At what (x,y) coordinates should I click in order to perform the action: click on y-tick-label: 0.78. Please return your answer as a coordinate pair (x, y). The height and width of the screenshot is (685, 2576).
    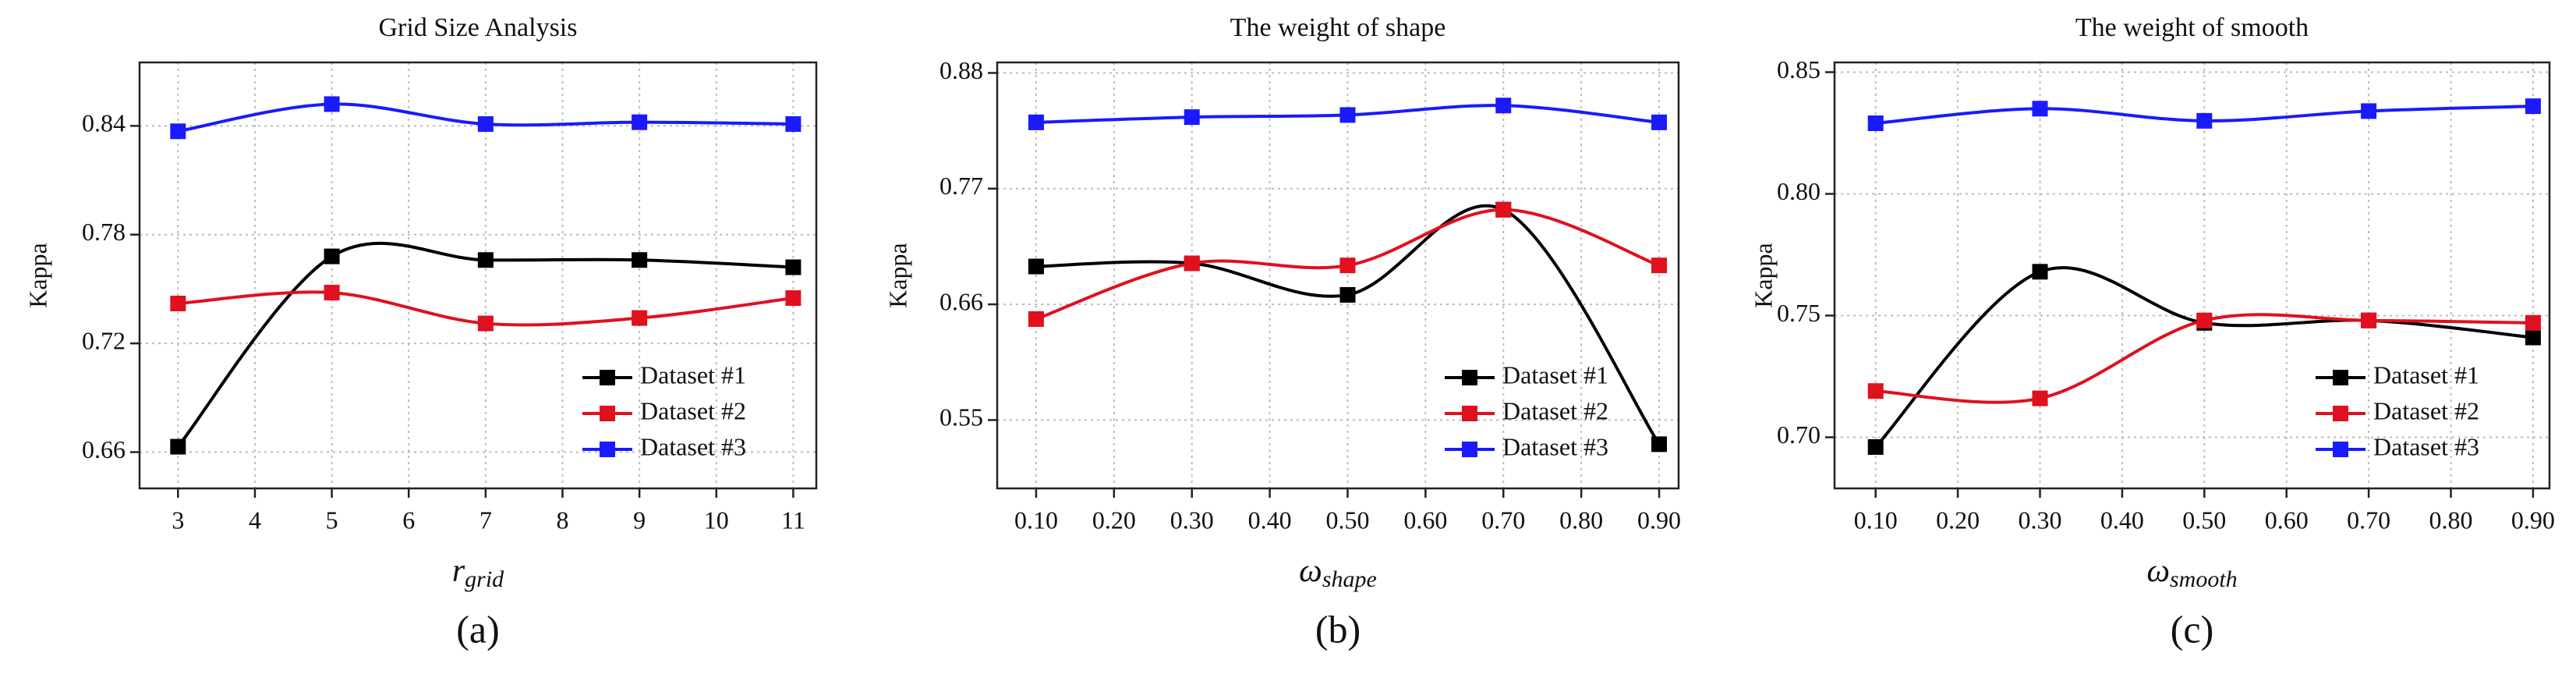
    Looking at the image, I should click on (104, 232).